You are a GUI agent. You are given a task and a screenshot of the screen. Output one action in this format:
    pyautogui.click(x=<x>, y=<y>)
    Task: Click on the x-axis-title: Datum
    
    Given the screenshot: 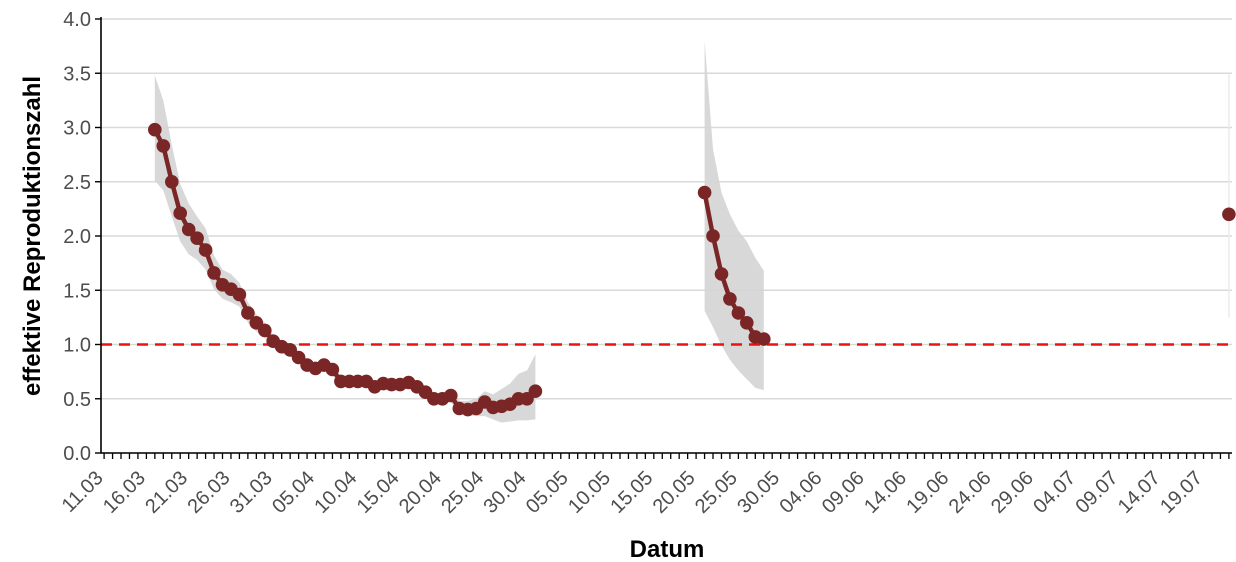 What is the action you would take?
    pyautogui.click(x=667, y=549)
    